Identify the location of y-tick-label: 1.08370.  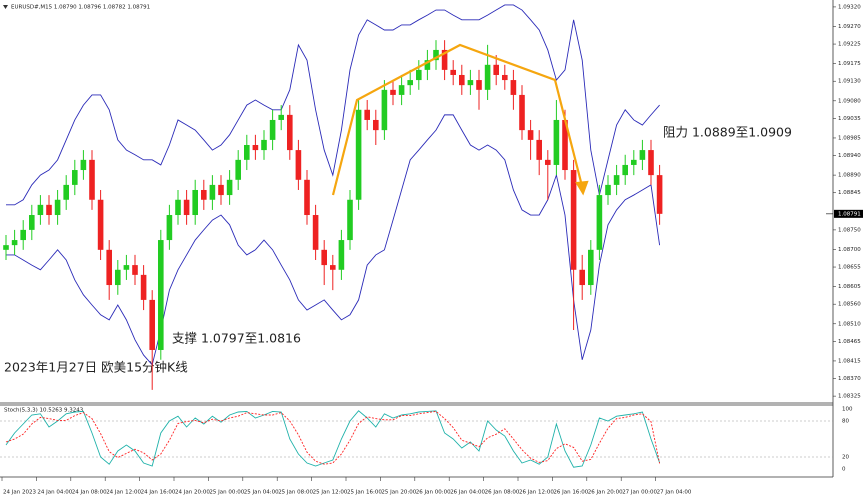
(849, 379).